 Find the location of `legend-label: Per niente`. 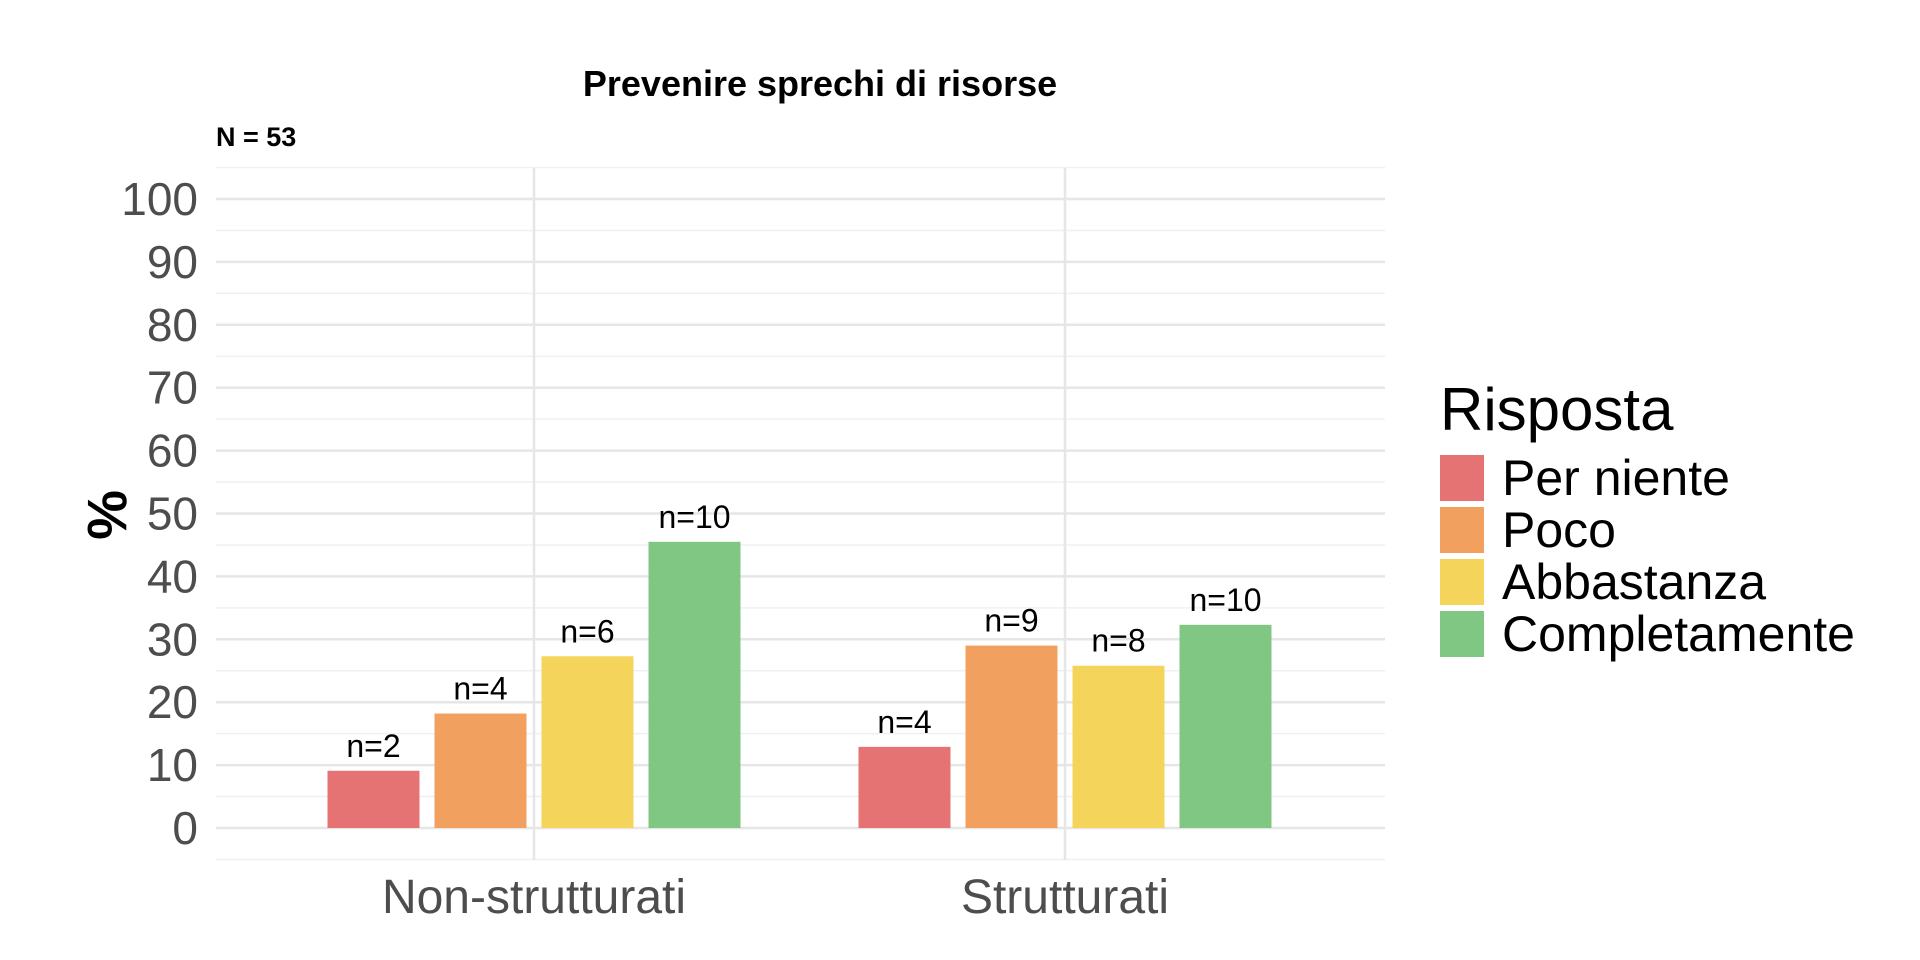

legend-label: Per niente is located at coordinates (1616, 478).